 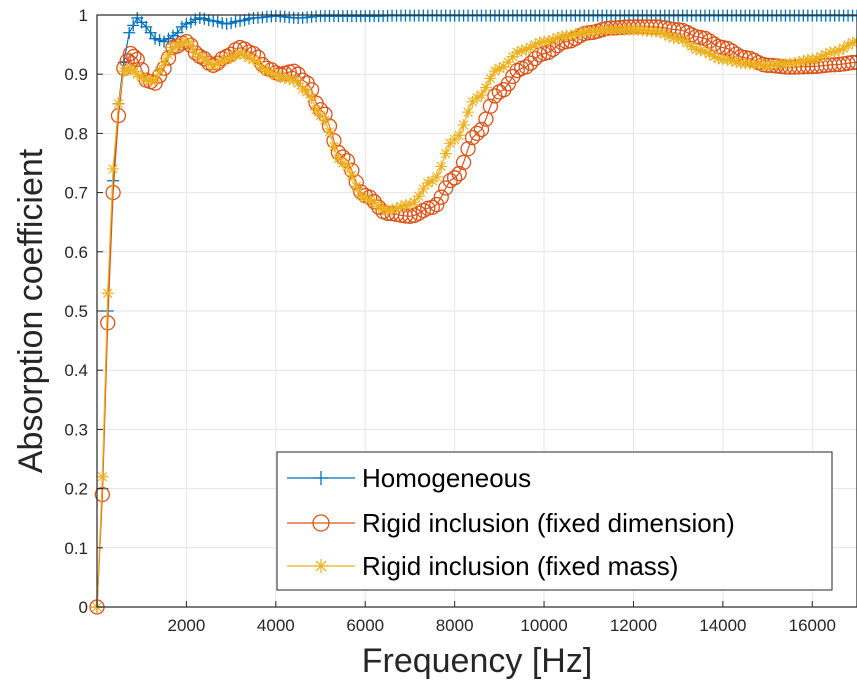 What do you see at coordinates (83, 15) in the screenshot?
I see `y-tick-label: 1` at bounding box center [83, 15].